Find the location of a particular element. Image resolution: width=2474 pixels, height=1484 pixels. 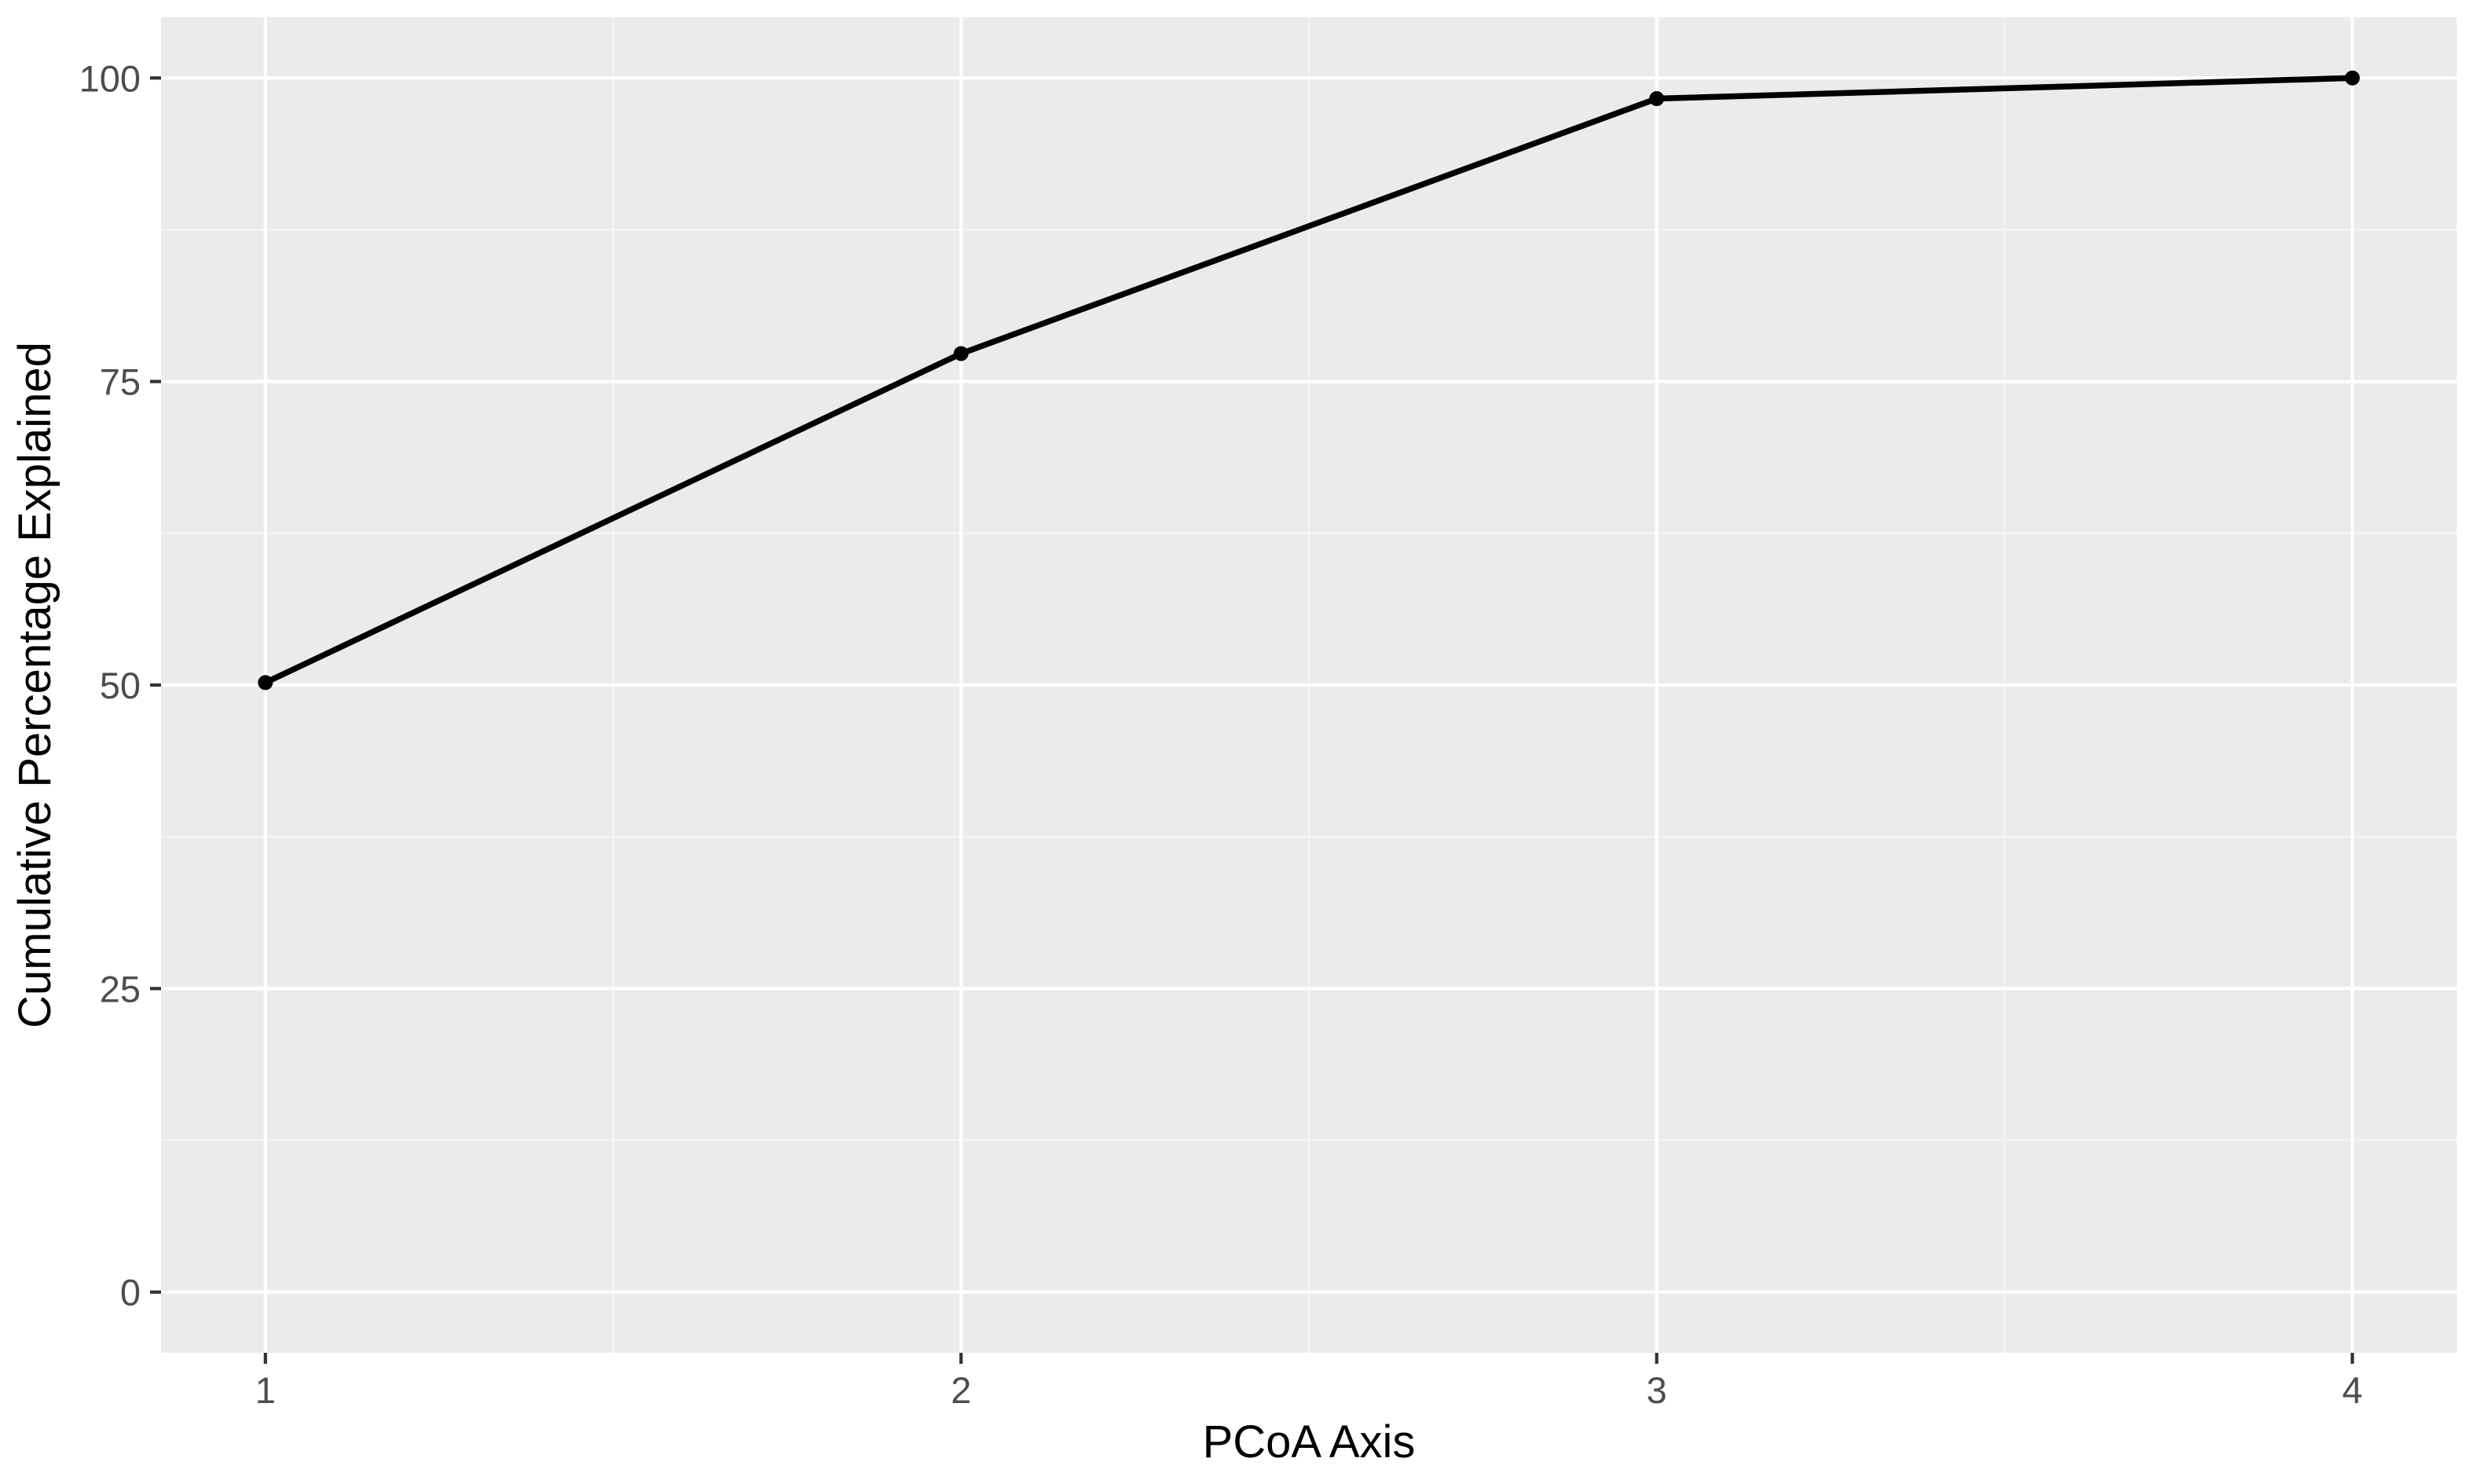

y-axis: 0 25 50 75 100 is located at coordinates (120, 685).